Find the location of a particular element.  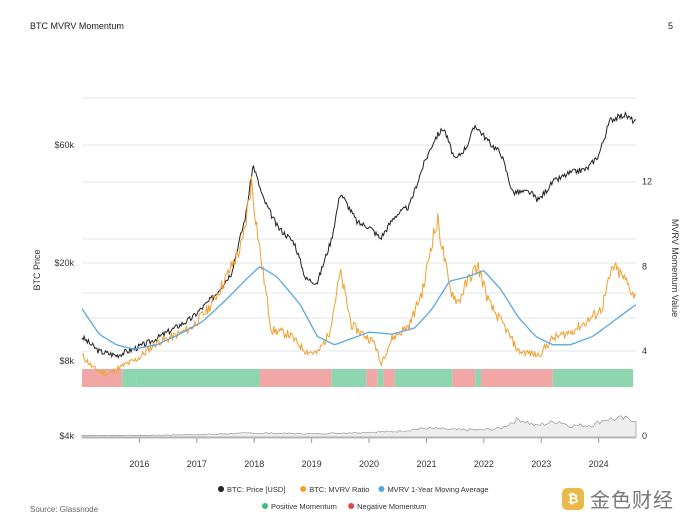

y-left-tick-label: $60k is located at coordinates (64, 145).